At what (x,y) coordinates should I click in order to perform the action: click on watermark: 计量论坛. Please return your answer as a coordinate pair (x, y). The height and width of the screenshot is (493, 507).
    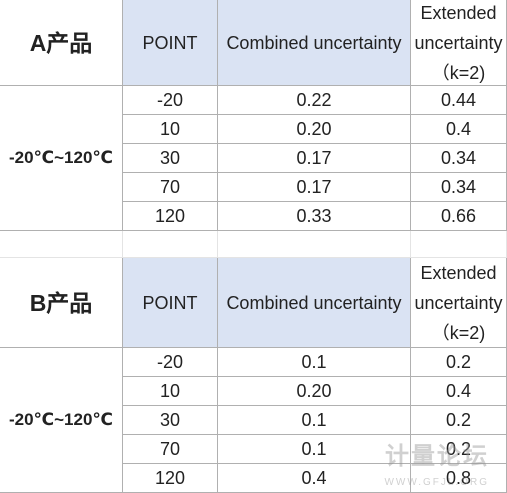
    Looking at the image, I should click on (437, 456).